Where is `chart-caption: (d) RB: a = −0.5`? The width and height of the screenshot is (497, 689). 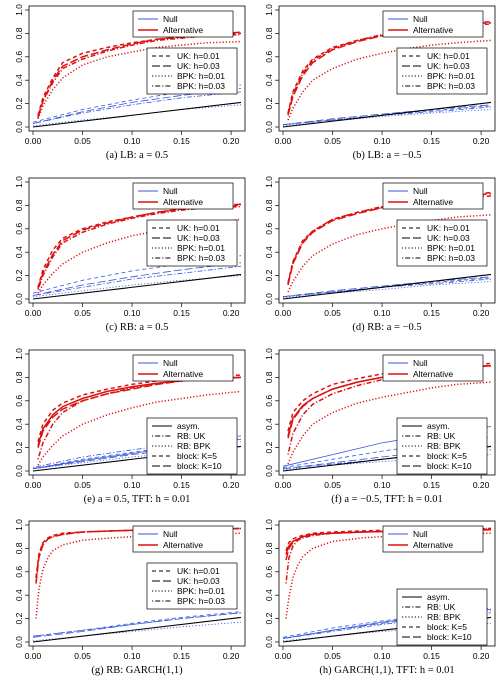 chart-caption: (d) RB: a = −0.5 is located at coordinates (386, 327).